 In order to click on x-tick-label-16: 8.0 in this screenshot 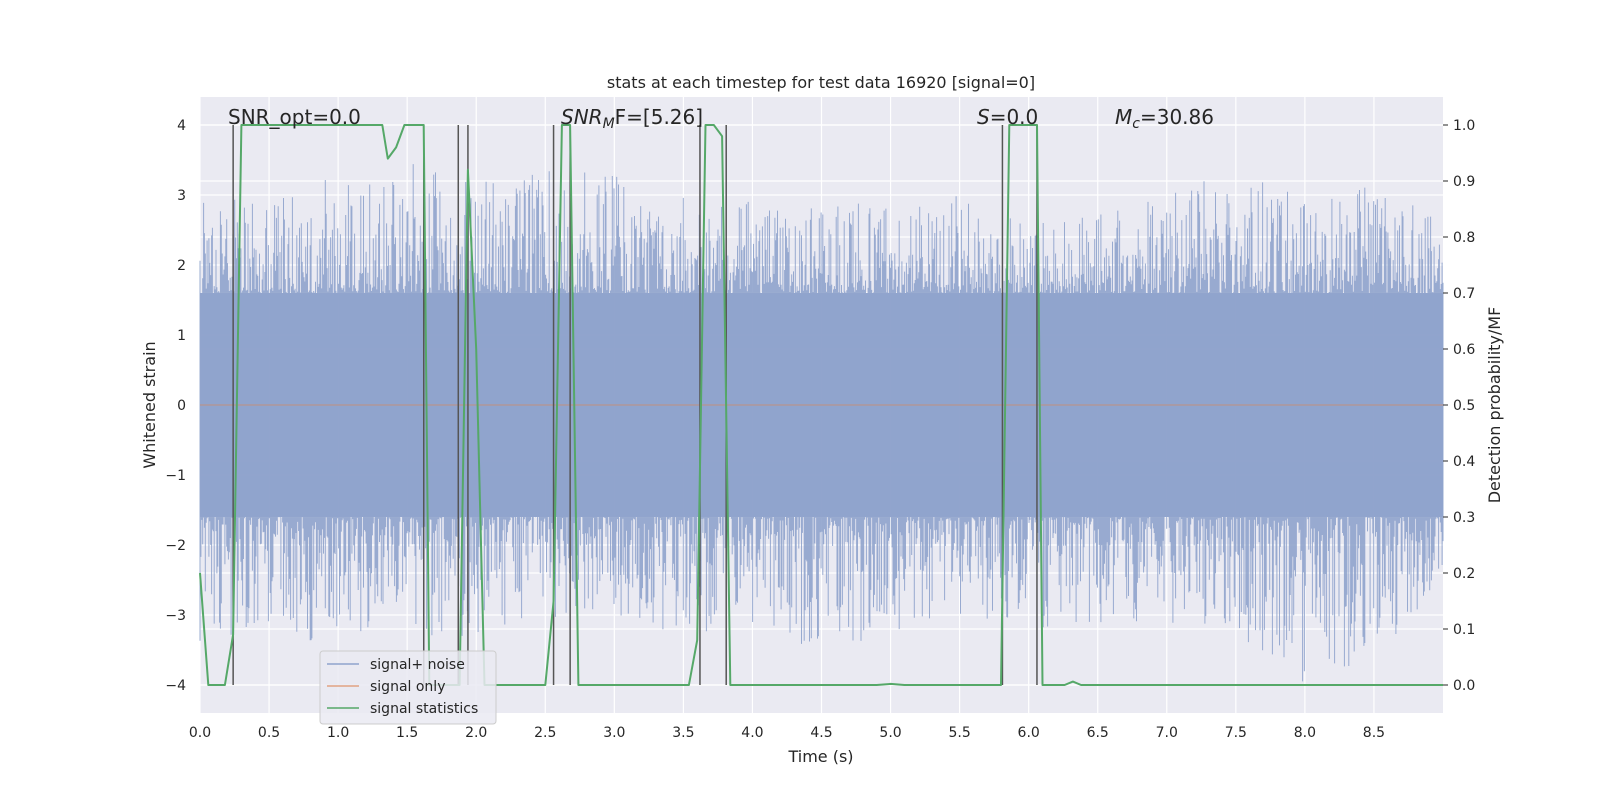, I will do `click(1305, 733)`.